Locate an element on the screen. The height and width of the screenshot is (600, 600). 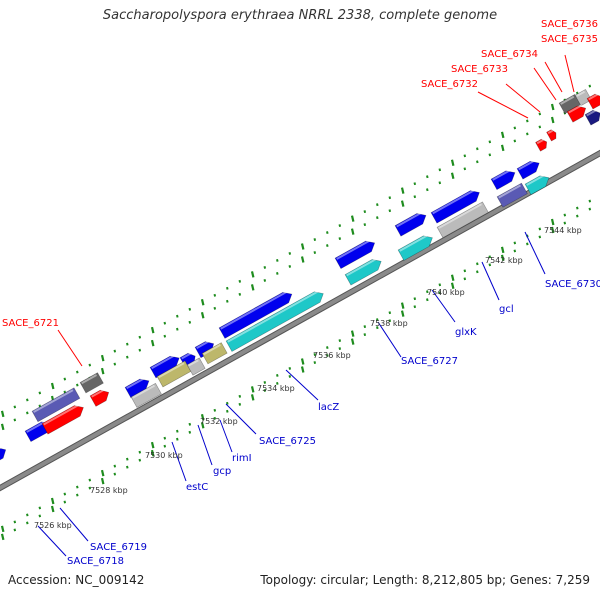
kbp-label: 7536 kbp is located at coordinates (332, 355).